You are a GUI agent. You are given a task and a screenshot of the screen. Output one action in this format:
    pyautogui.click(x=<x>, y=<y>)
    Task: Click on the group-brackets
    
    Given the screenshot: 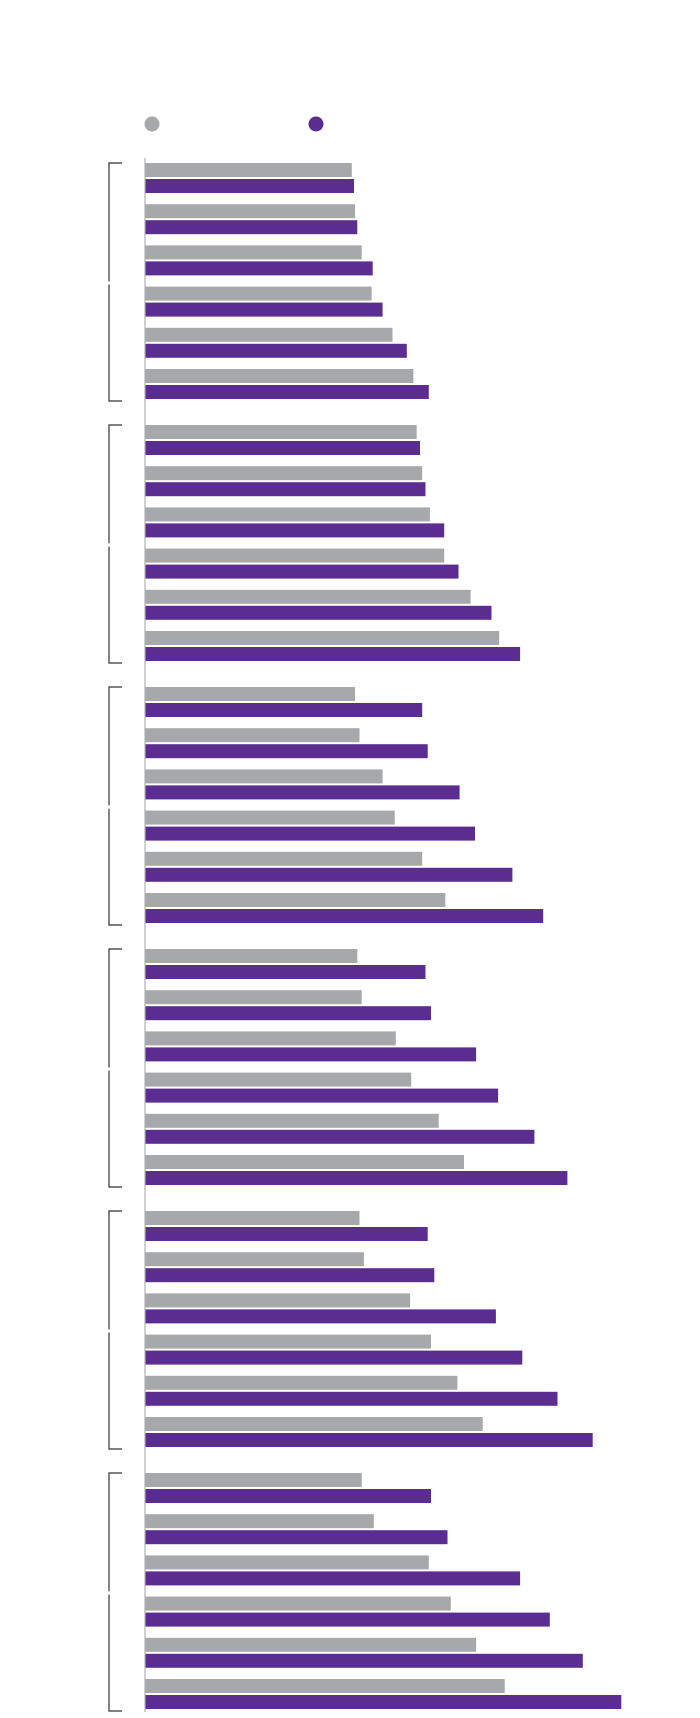 What is the action you would take?
    pyautogui.click(x=115, y=937)
    